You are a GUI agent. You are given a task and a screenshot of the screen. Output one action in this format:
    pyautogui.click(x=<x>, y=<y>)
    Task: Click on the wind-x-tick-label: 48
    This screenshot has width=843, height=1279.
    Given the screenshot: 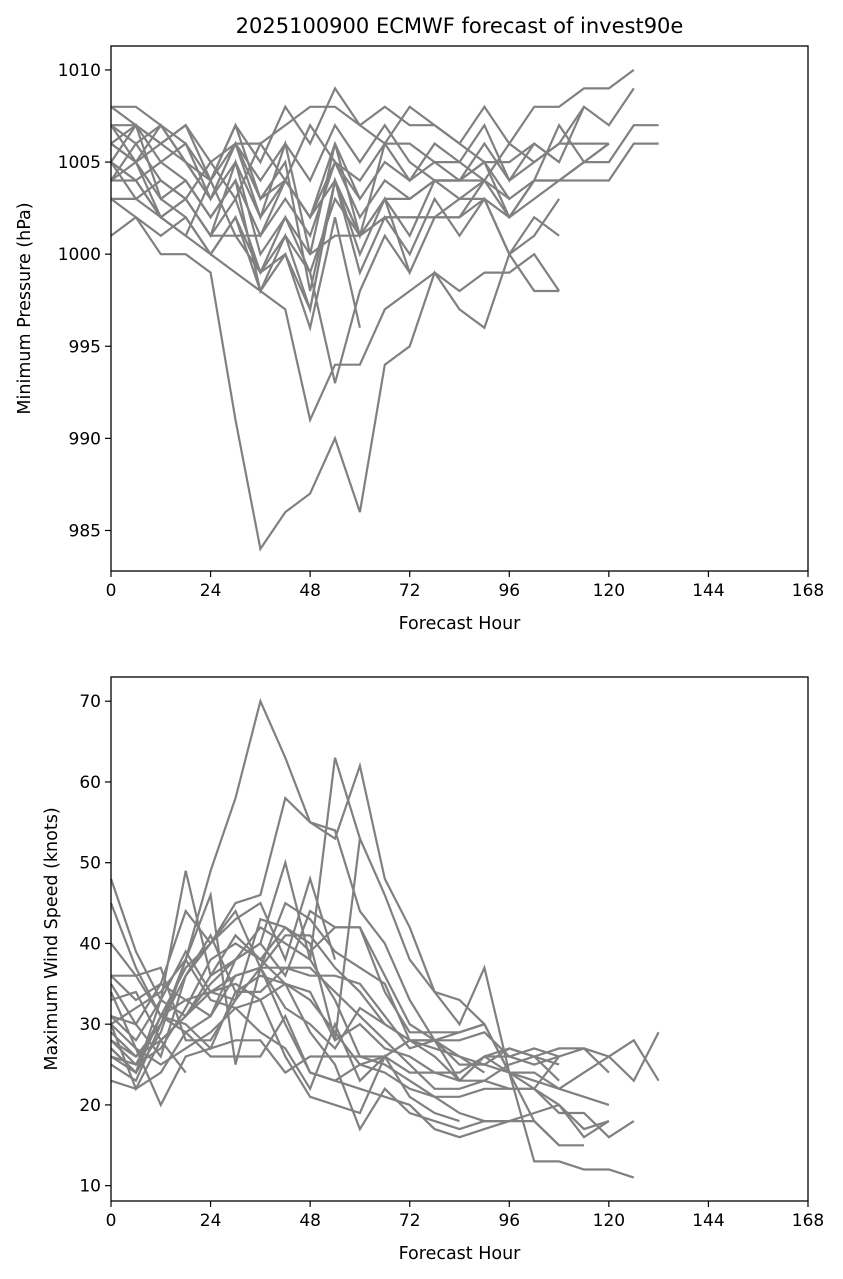 What is the action you would take?
    pyautogui.click(x=310, y=1221)
    